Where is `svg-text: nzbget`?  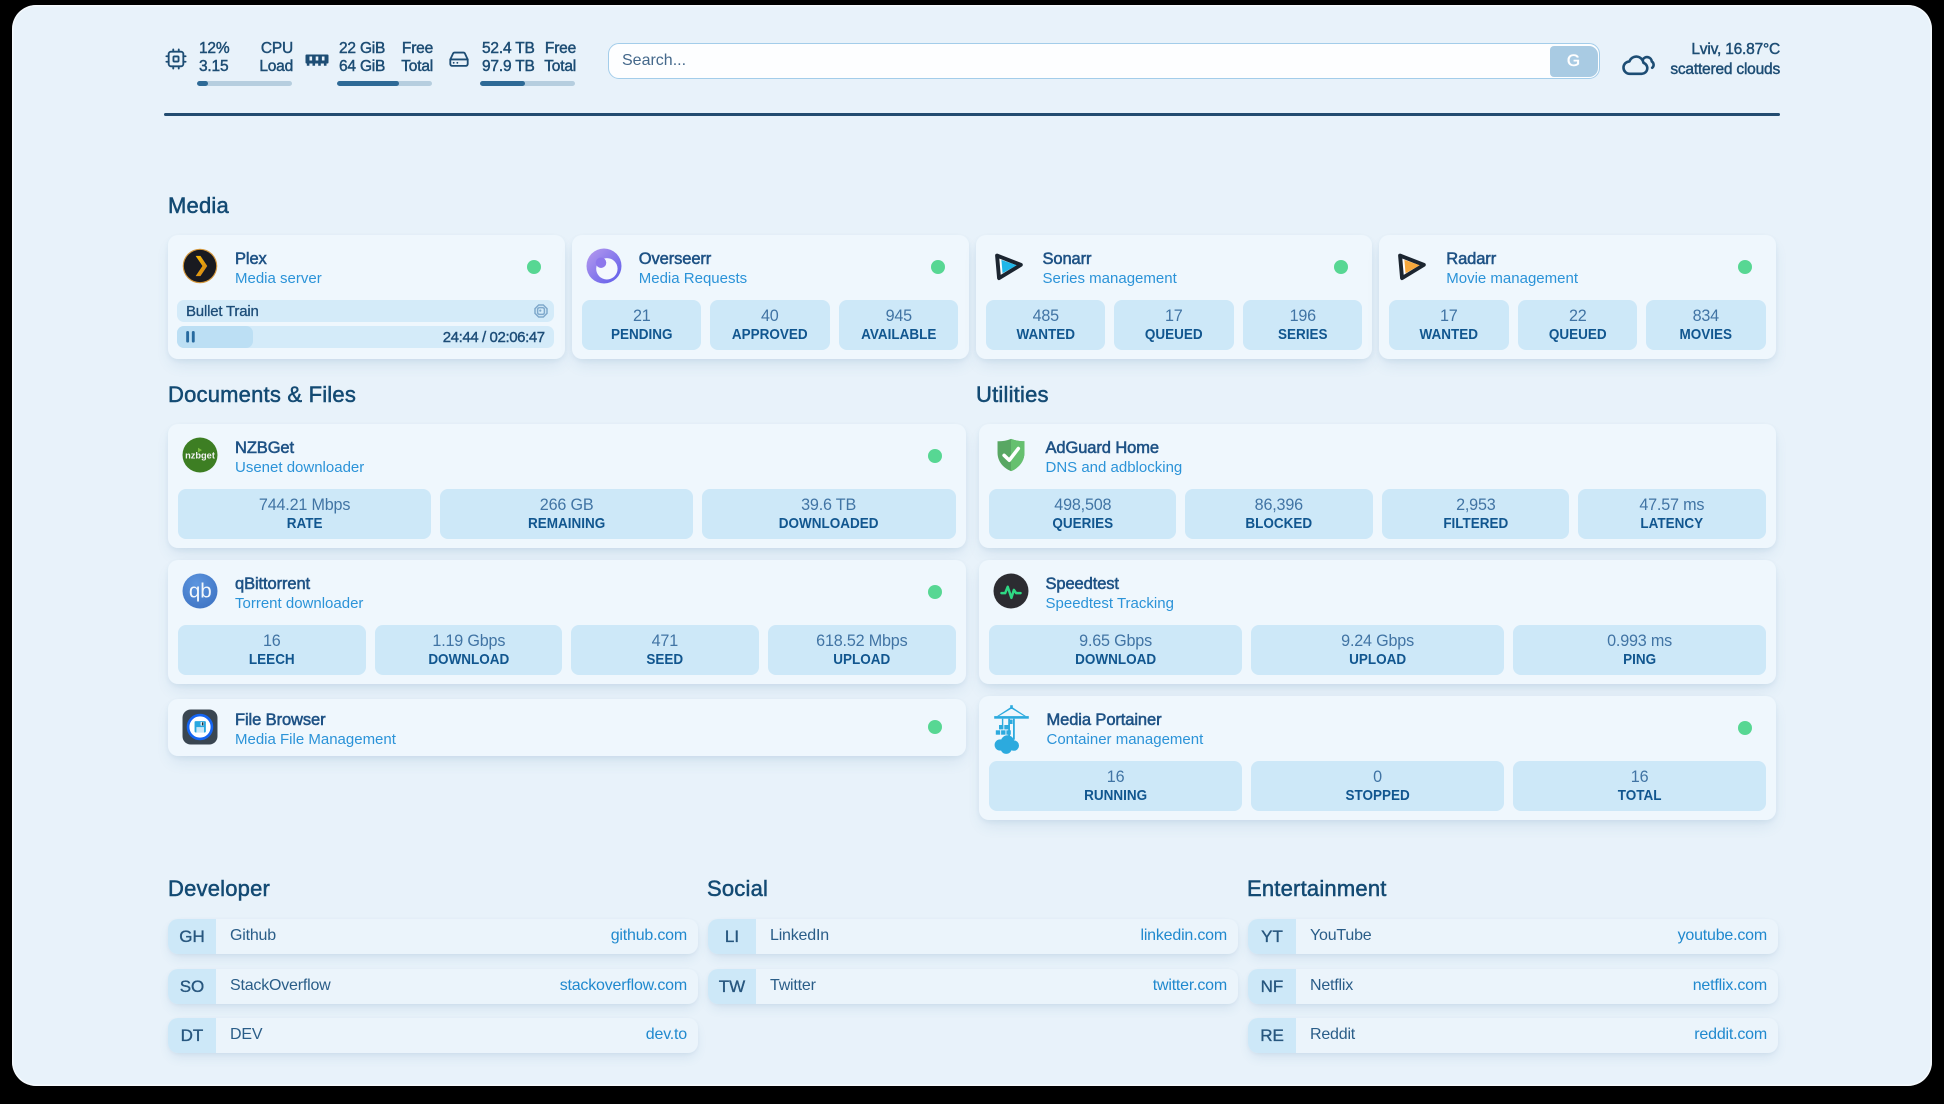
svg-text: nzbget is located at coordinates (200, 456).